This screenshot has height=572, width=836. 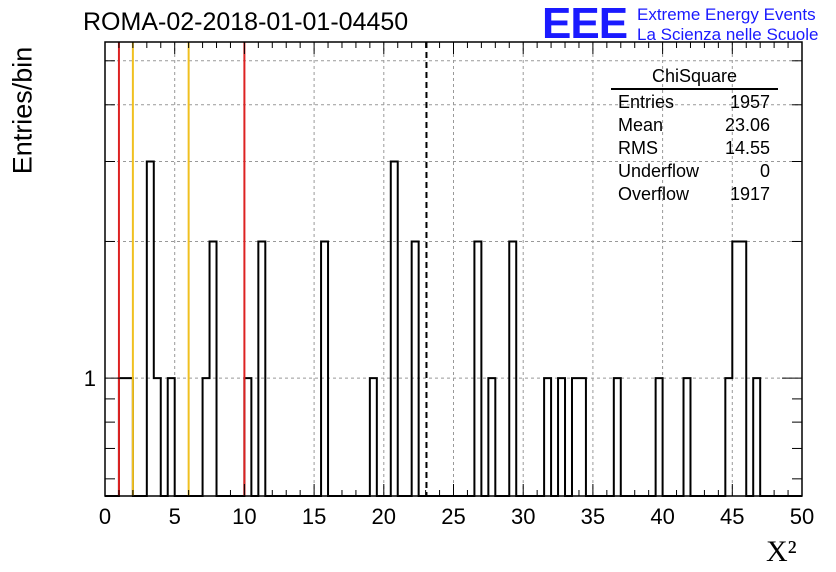 What do you see at coordinates (246, 22) in the screenshot?
I see `chart-title: ROMA-02-2018-01-01-04450` at bounding box center [246, 22].